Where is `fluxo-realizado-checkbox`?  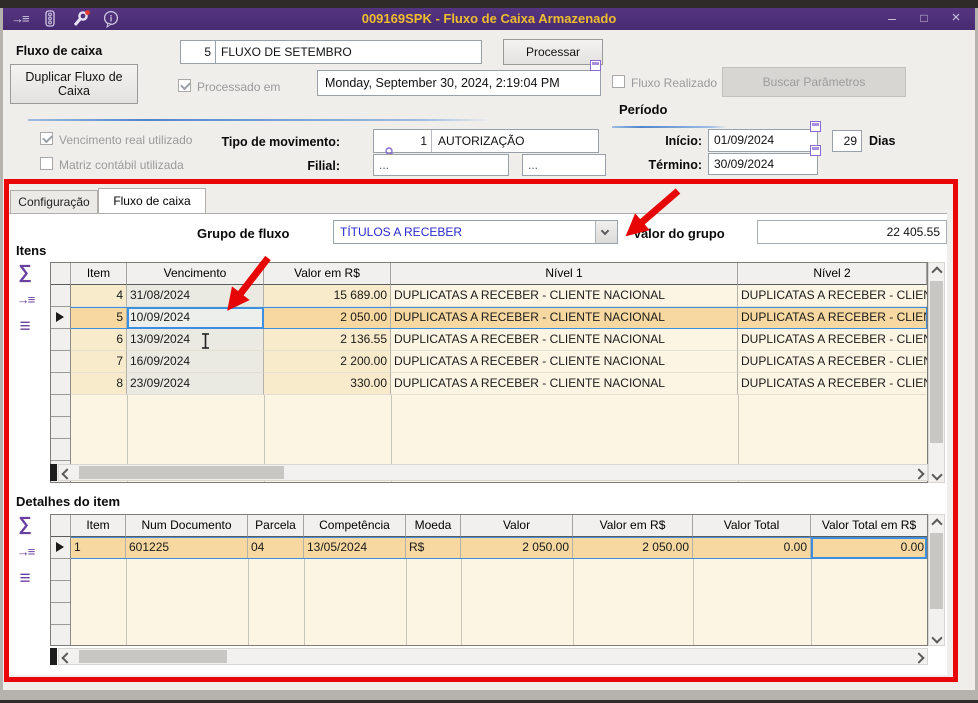
fluxo-realizado-checkbox is located at coordinates (618, 81).